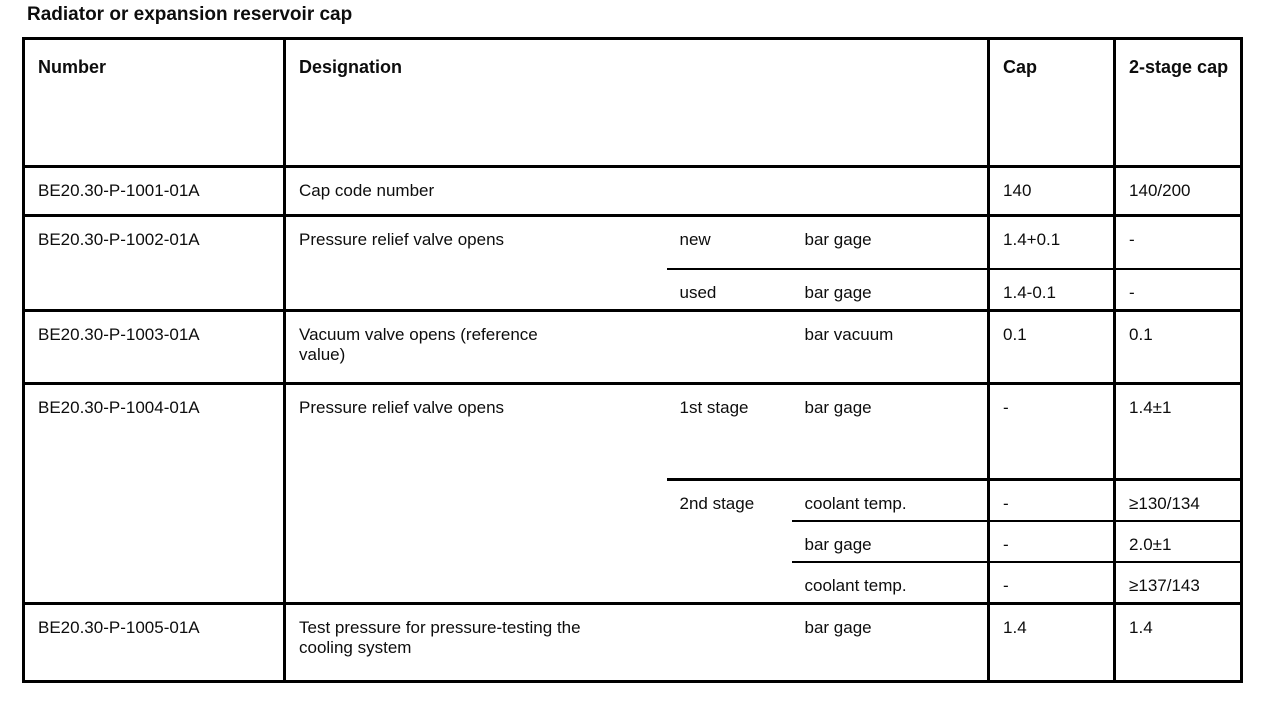  Describe the element at coordinates (1178, 541) in the screenshot. I see `cell-two-stage-value: 2.0±1` at that location.